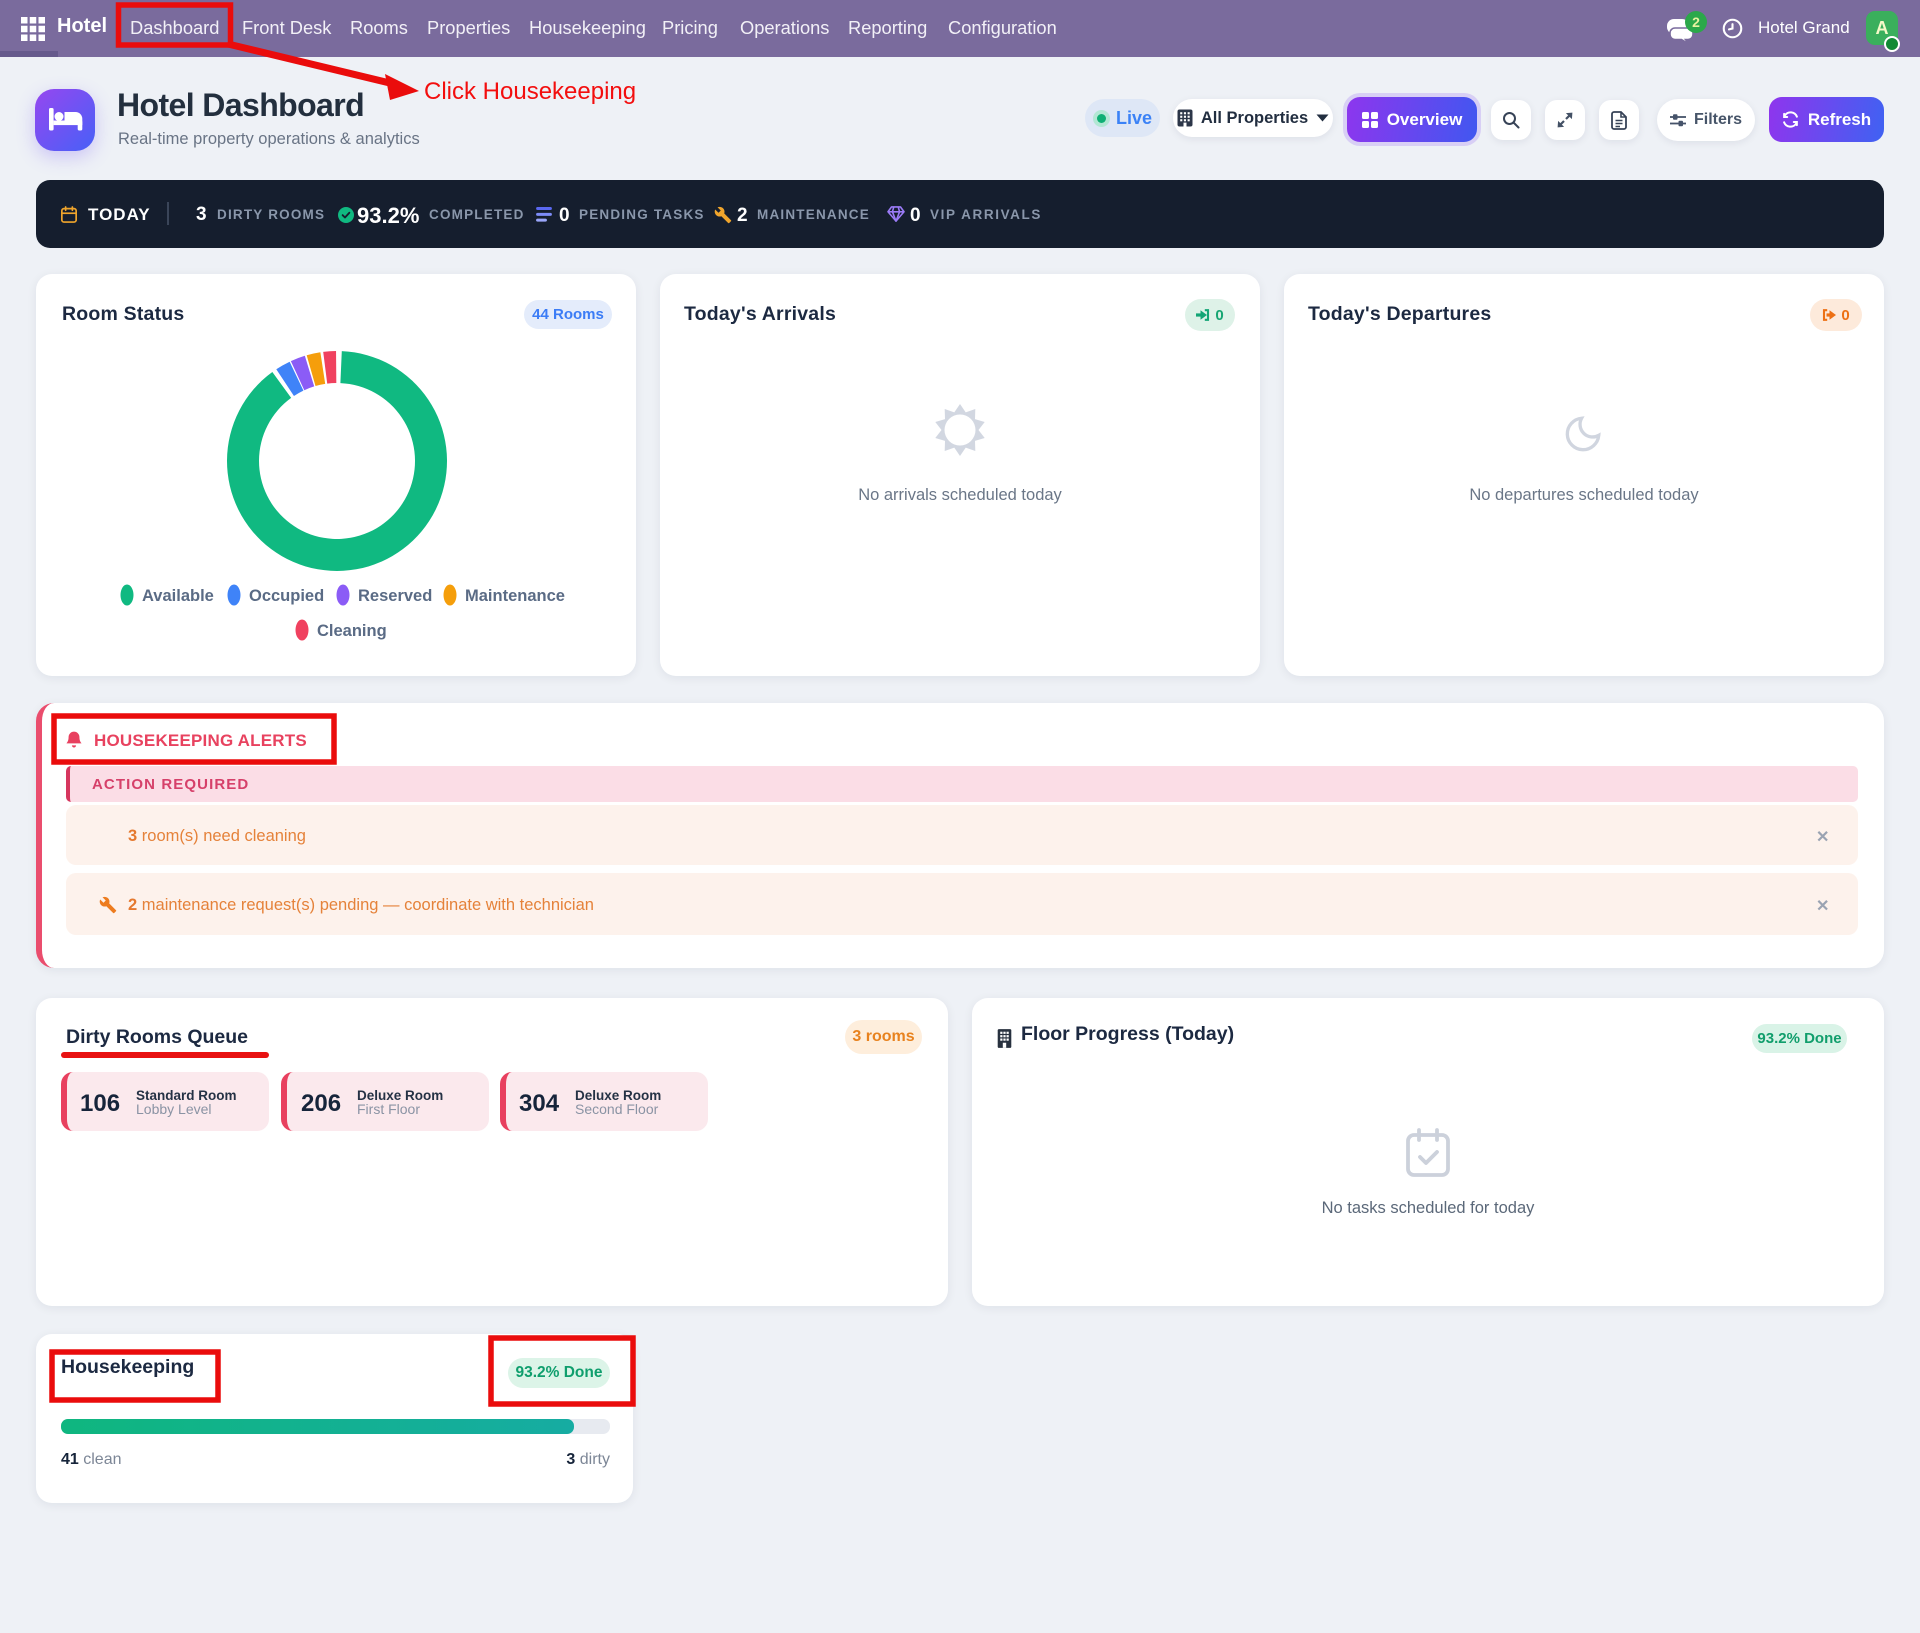  I want to click on svg-text: Reserved, so click(395, 596).